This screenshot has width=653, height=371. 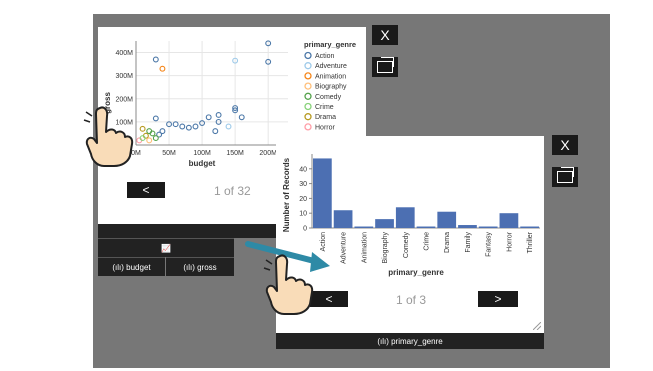 I want to click on x-axis-title: primary_genre, so click(x=416, y=272).